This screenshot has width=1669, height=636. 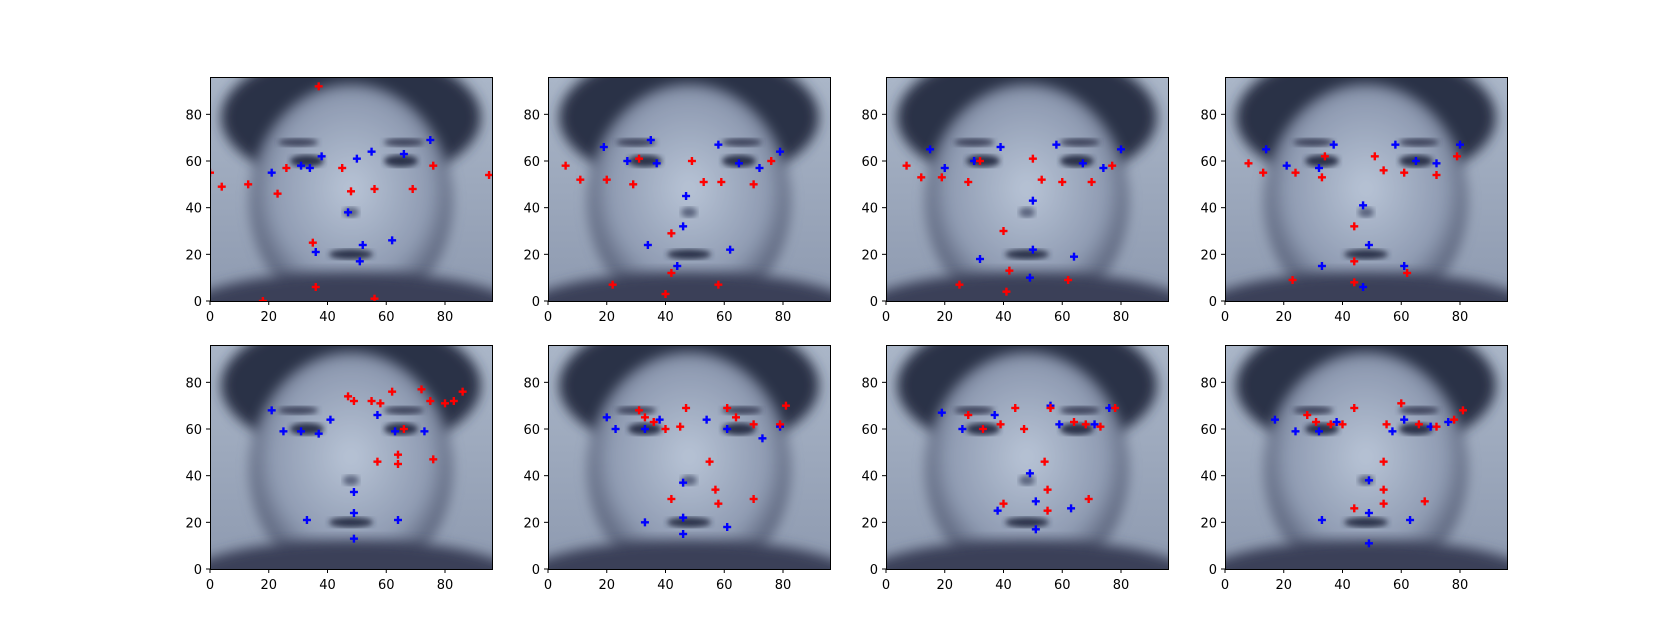 I want to click on x-tick-label: 0, so click(x=210, y=317).